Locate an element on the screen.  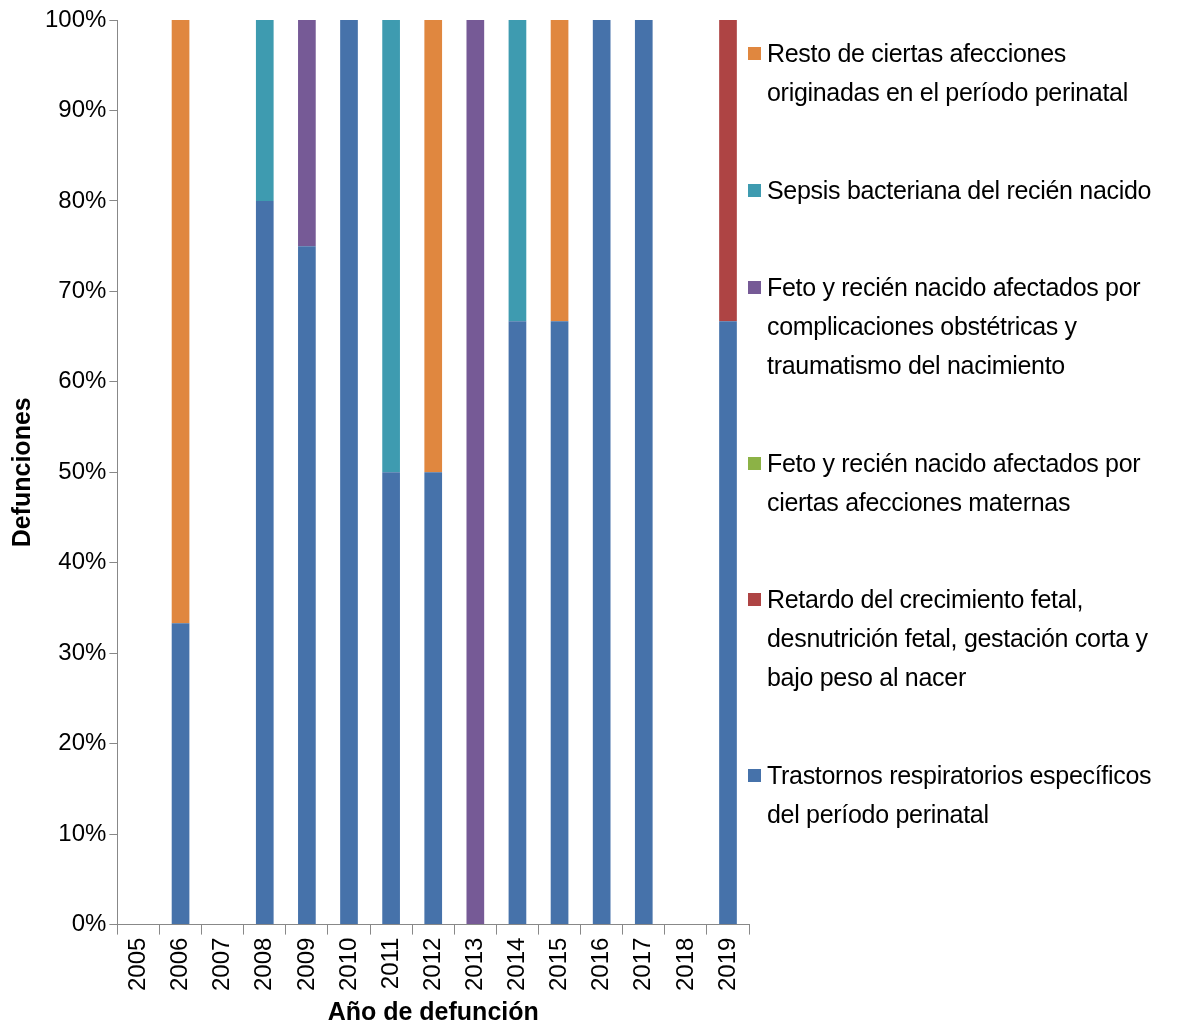
y-axis-title: Defunciones is located at coordinates (20, 472).